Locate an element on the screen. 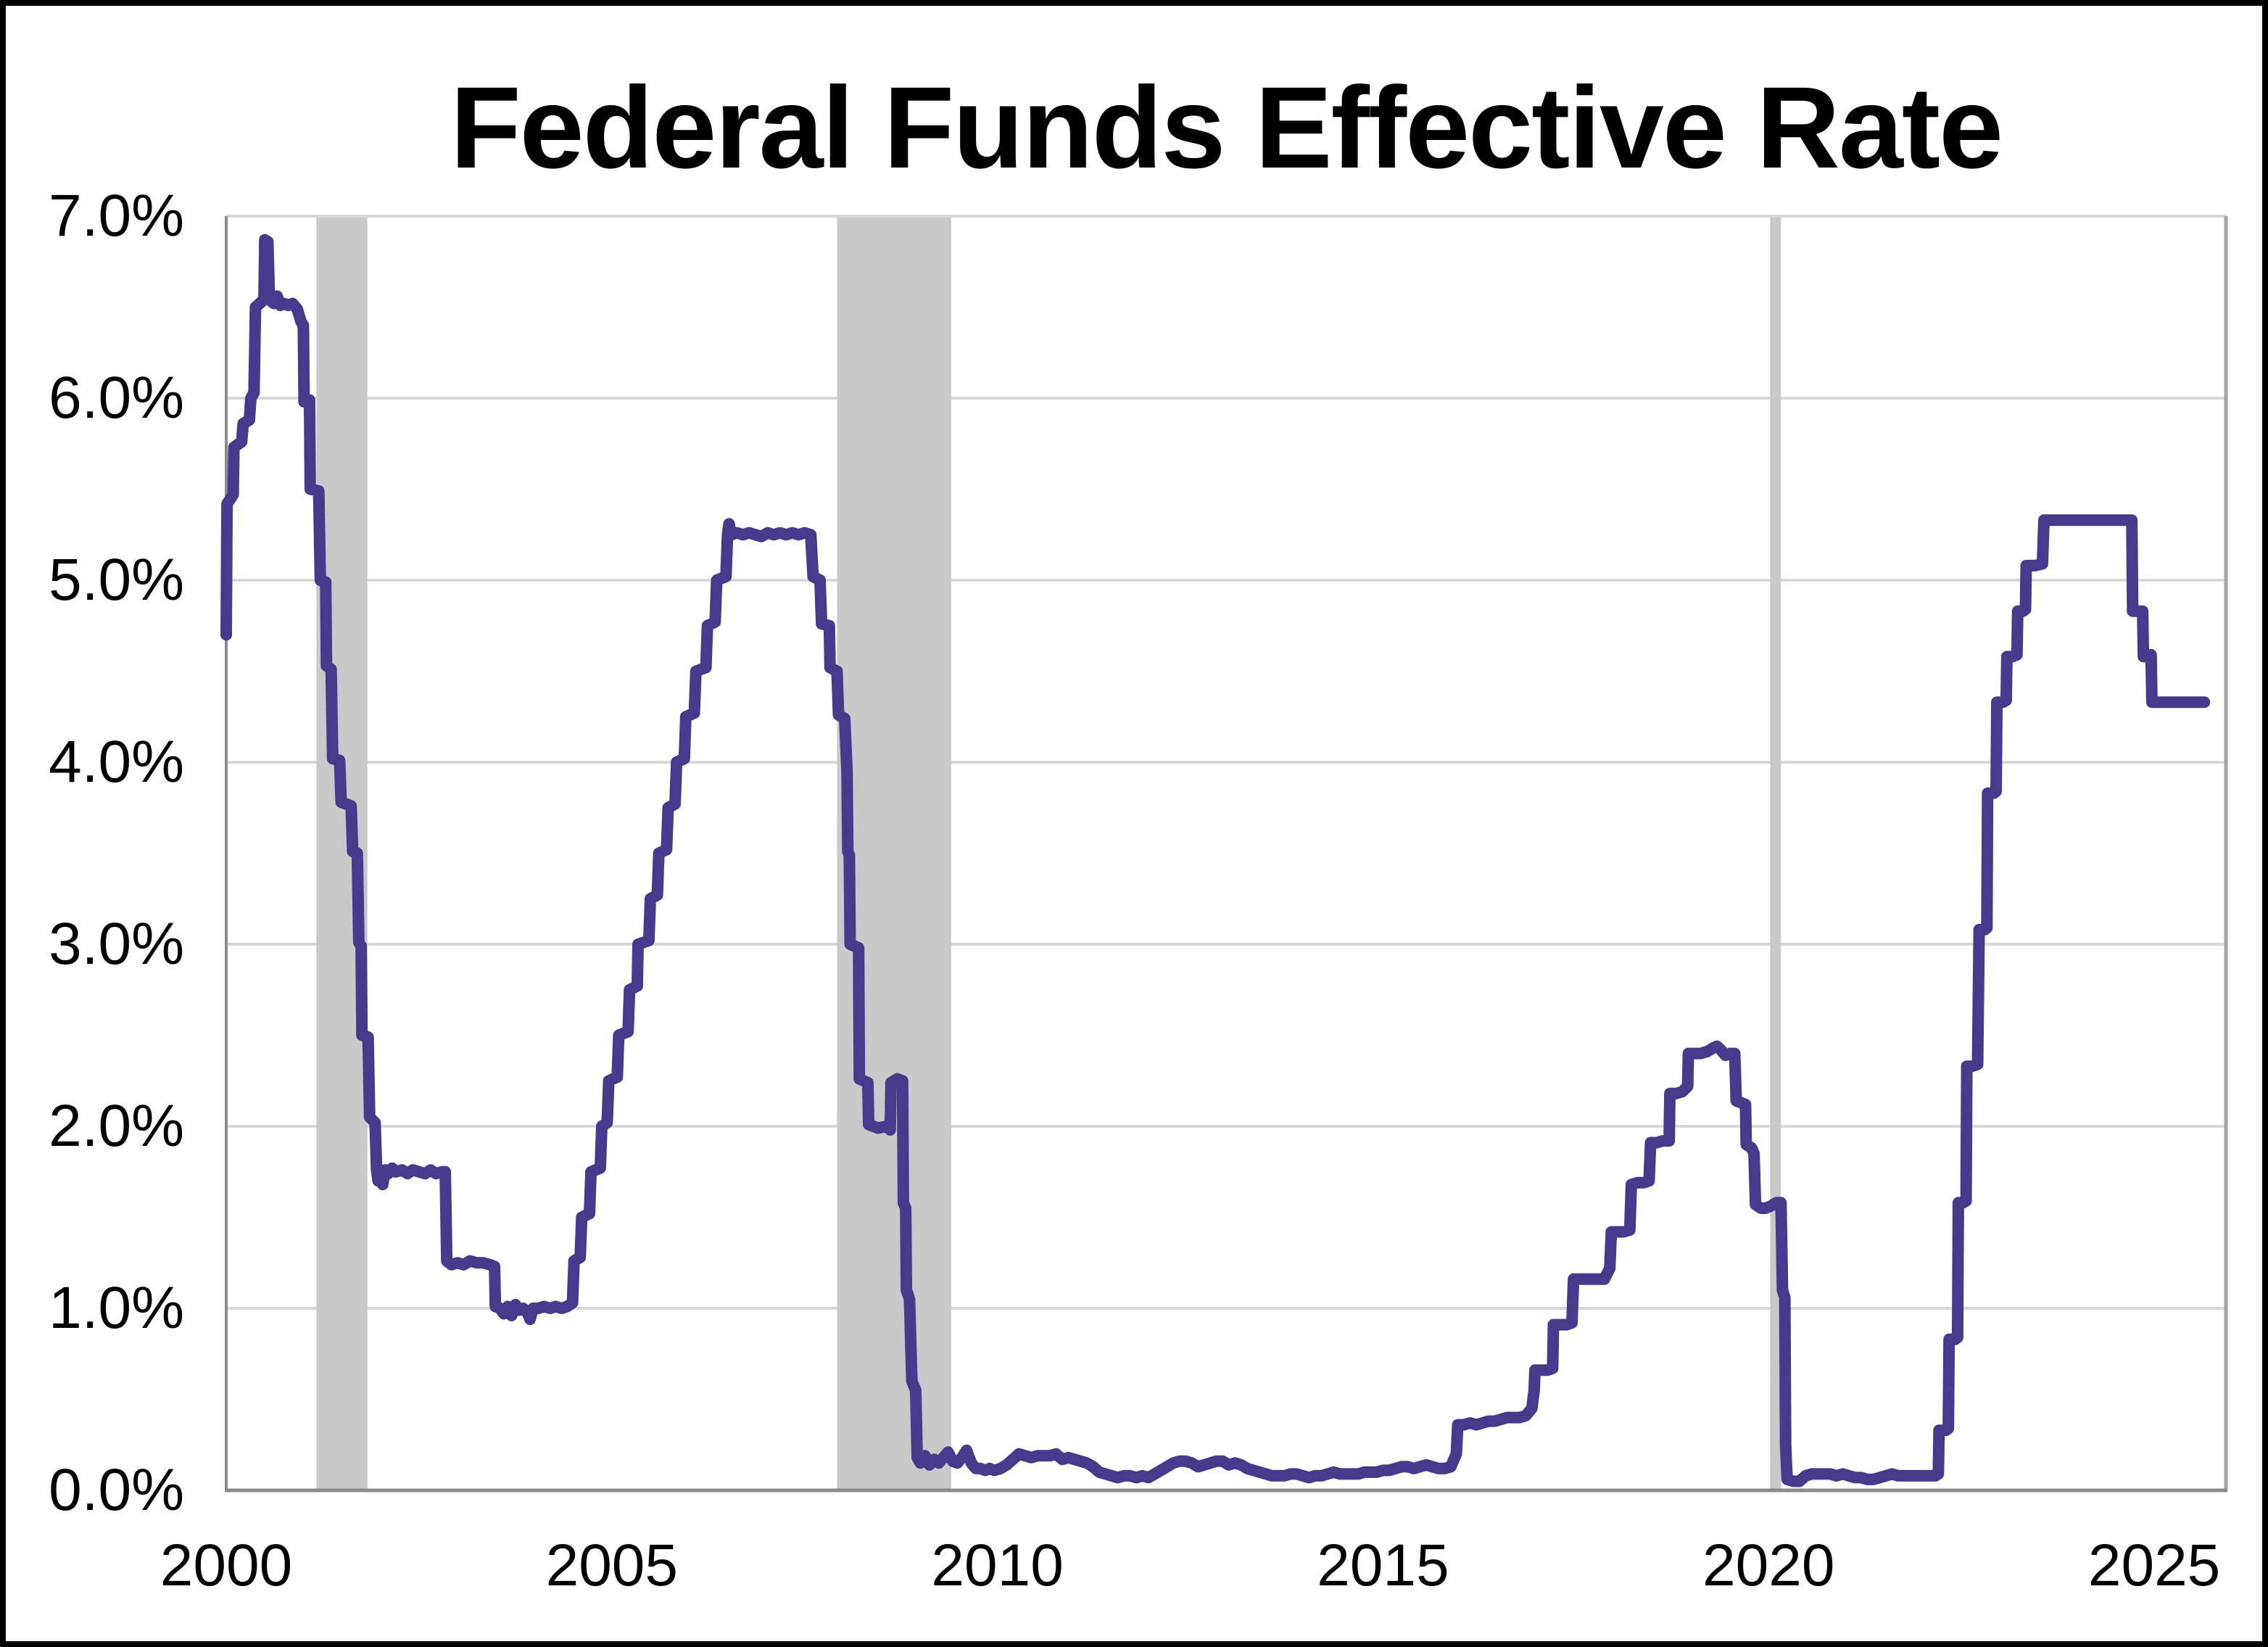  x-tick-label: 2010 is located at coordinates (998, 1565).